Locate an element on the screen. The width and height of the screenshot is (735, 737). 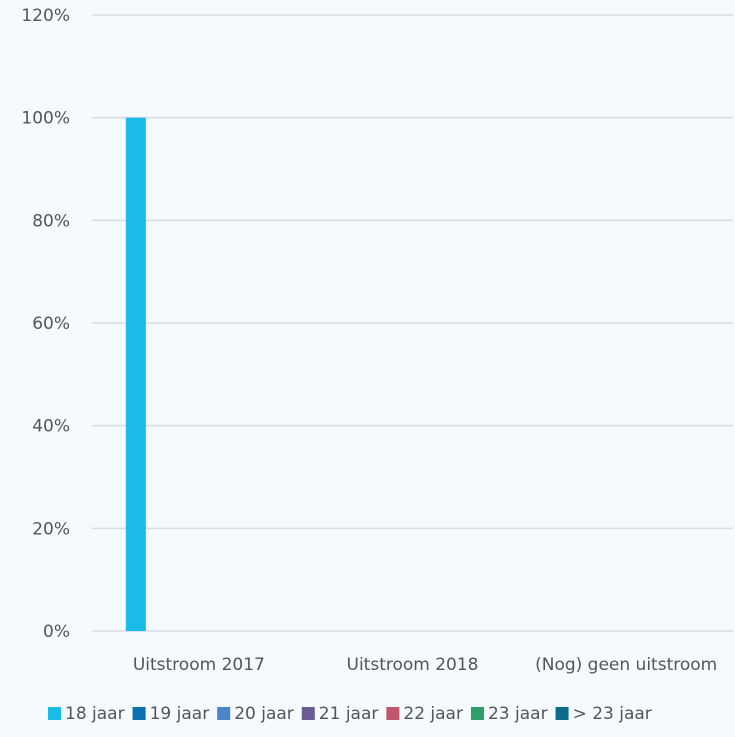
y-tick-label: 120% is located at coordinates (45, 16).